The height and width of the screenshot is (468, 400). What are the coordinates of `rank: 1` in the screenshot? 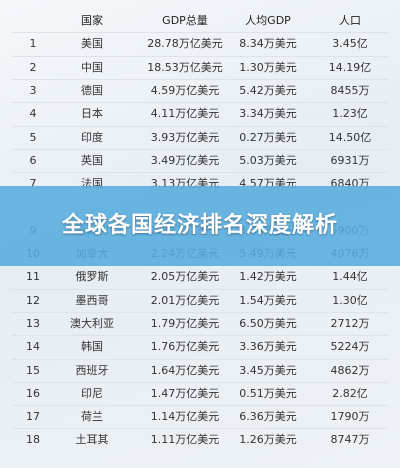 It's located at (33, 44).